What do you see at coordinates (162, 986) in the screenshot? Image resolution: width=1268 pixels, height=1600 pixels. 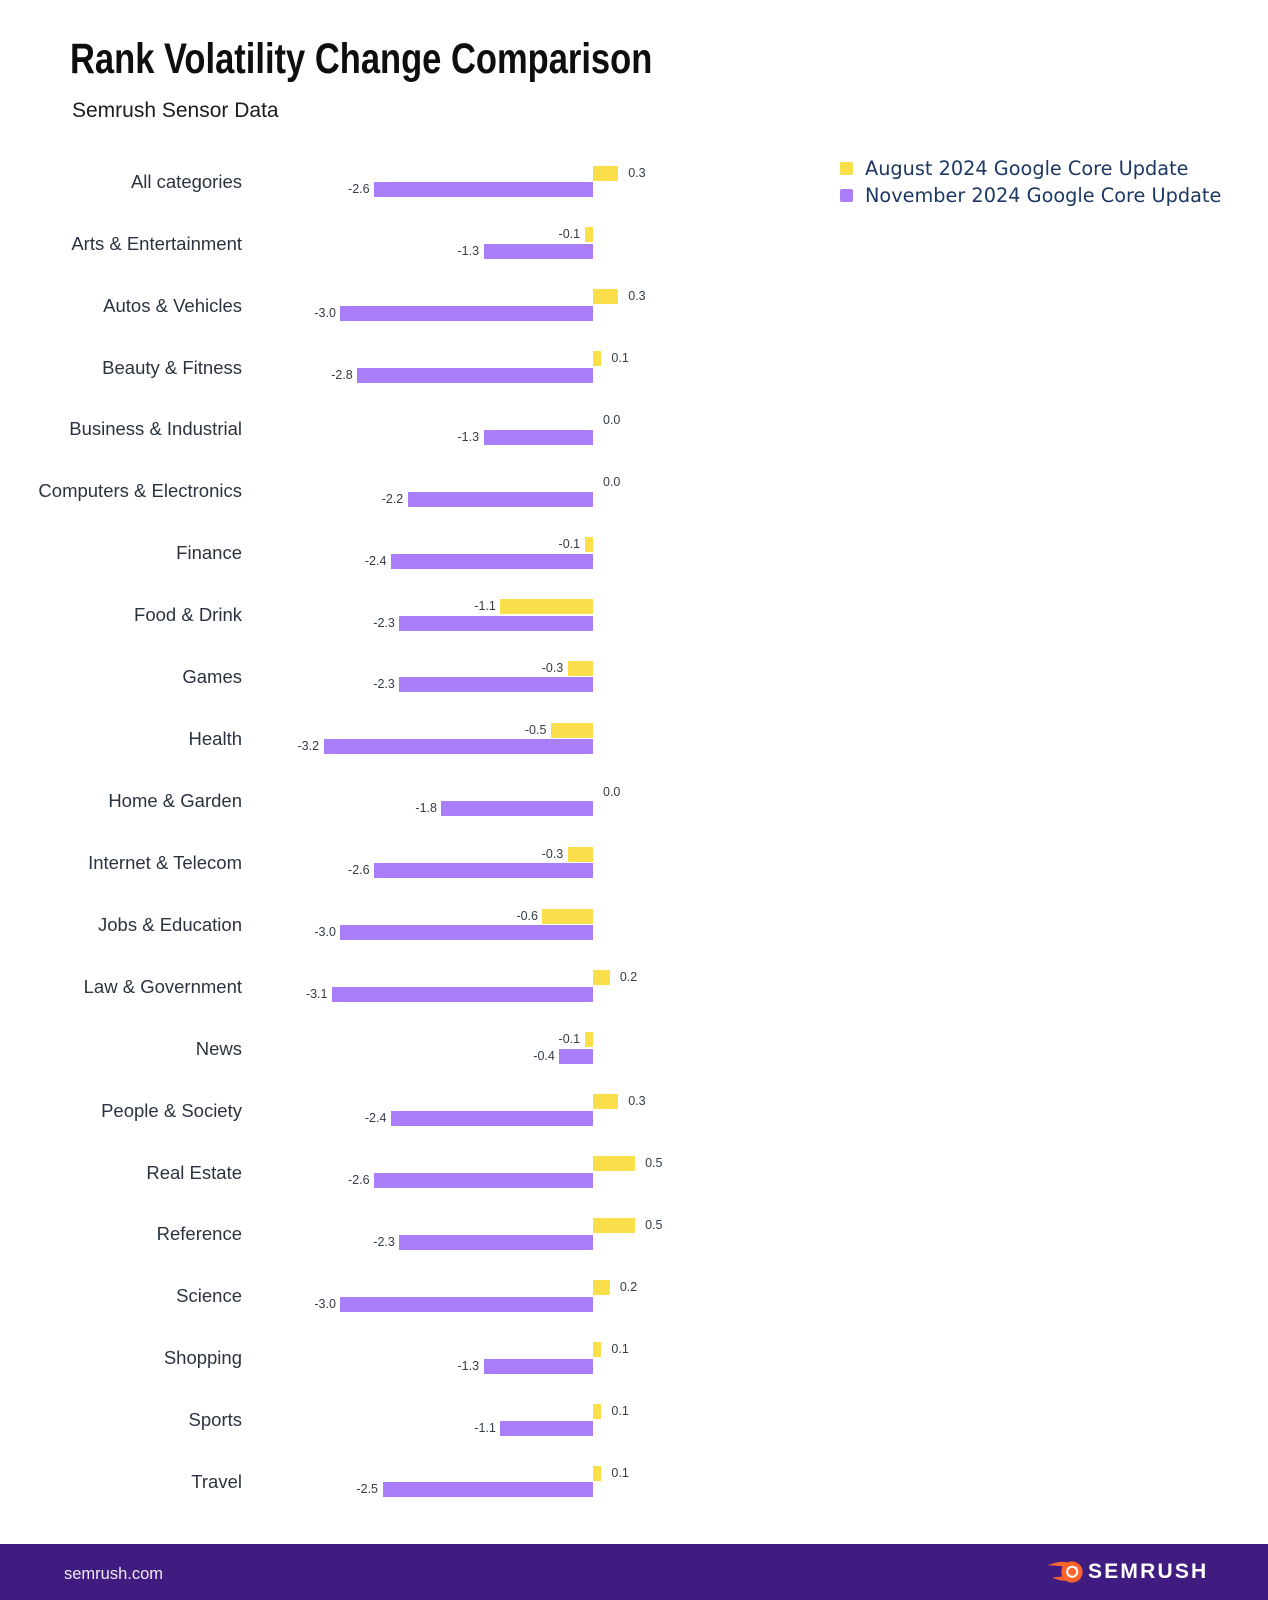 I see `category-label: Law & Government` at bounding box center [162, 986].